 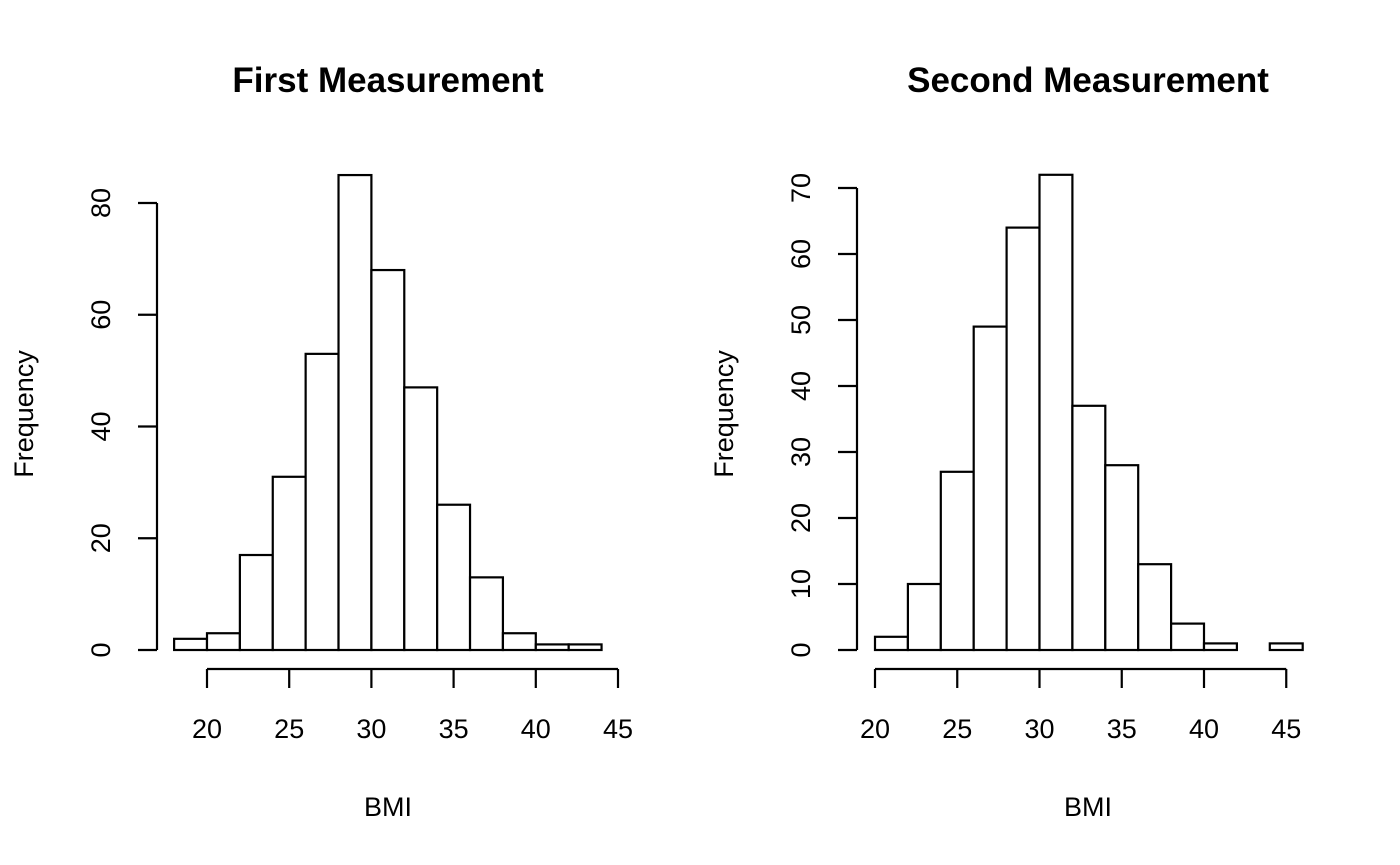 What do you see at coordinates (122, 423) in the screenshot?
I see `y-axis: 0 20 40 60 80` at bounding box center [122, 423].